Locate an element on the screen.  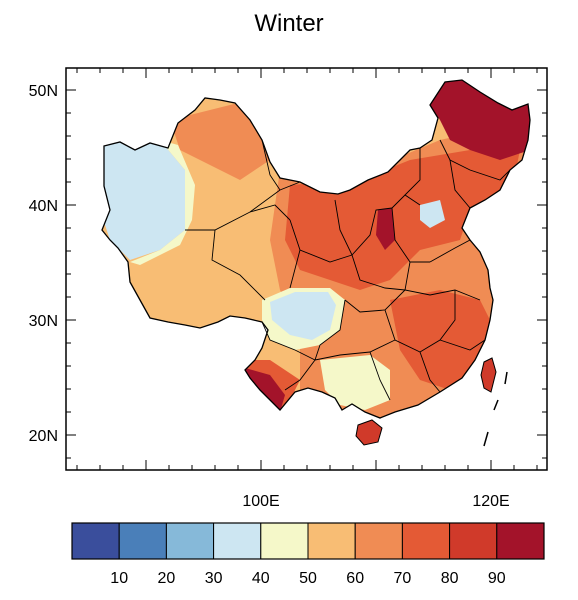
y-tick-label: 50N is located at coordinates (43, 91).